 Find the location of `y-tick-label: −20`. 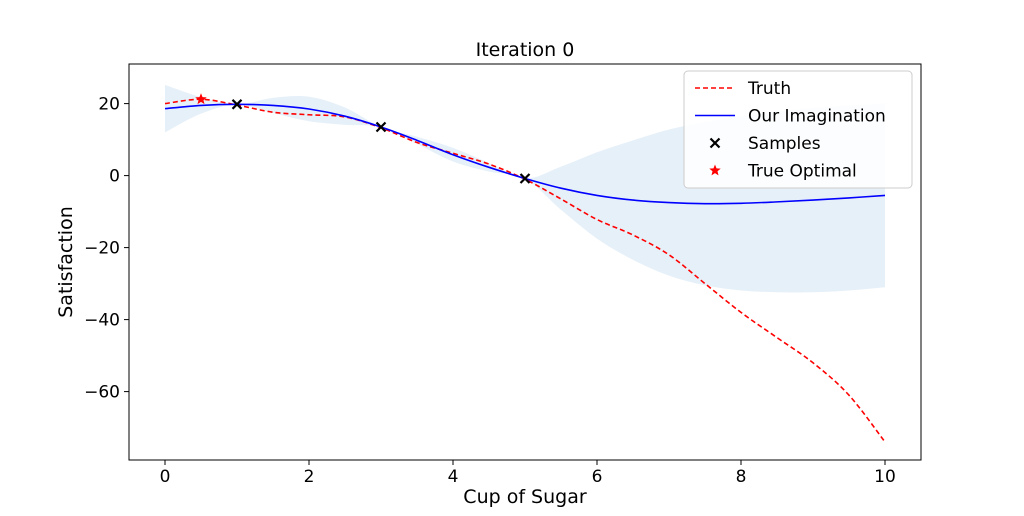

y-tick-label: −20 is located at coordinates (102, 249).